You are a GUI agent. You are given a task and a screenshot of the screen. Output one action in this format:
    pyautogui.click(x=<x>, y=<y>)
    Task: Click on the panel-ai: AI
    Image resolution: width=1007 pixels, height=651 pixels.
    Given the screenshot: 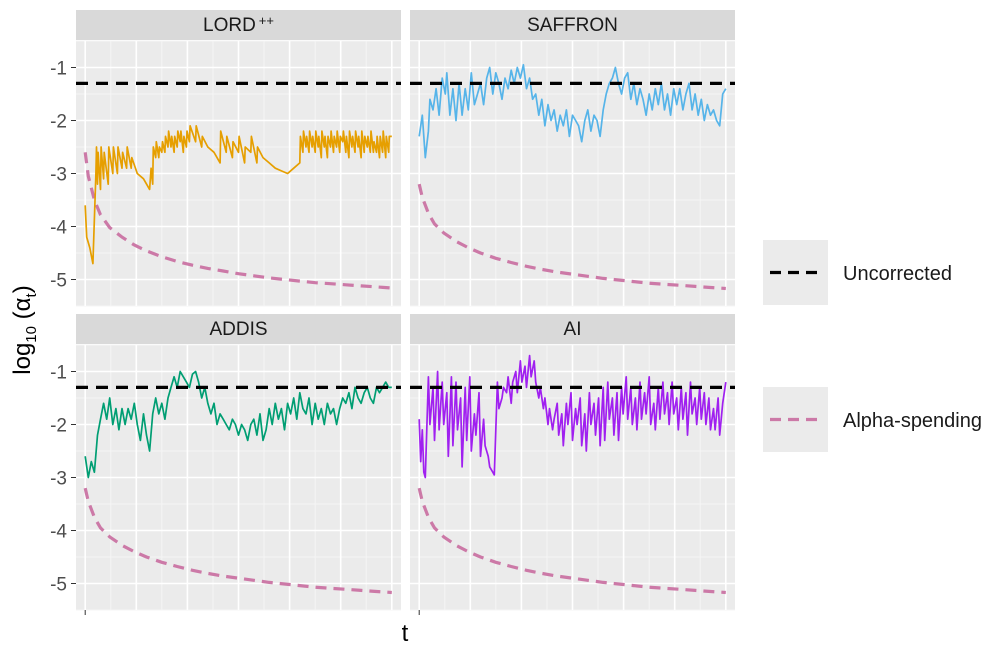 What is the action you would take?
    pyautogui.click(x=572, y=464)
    